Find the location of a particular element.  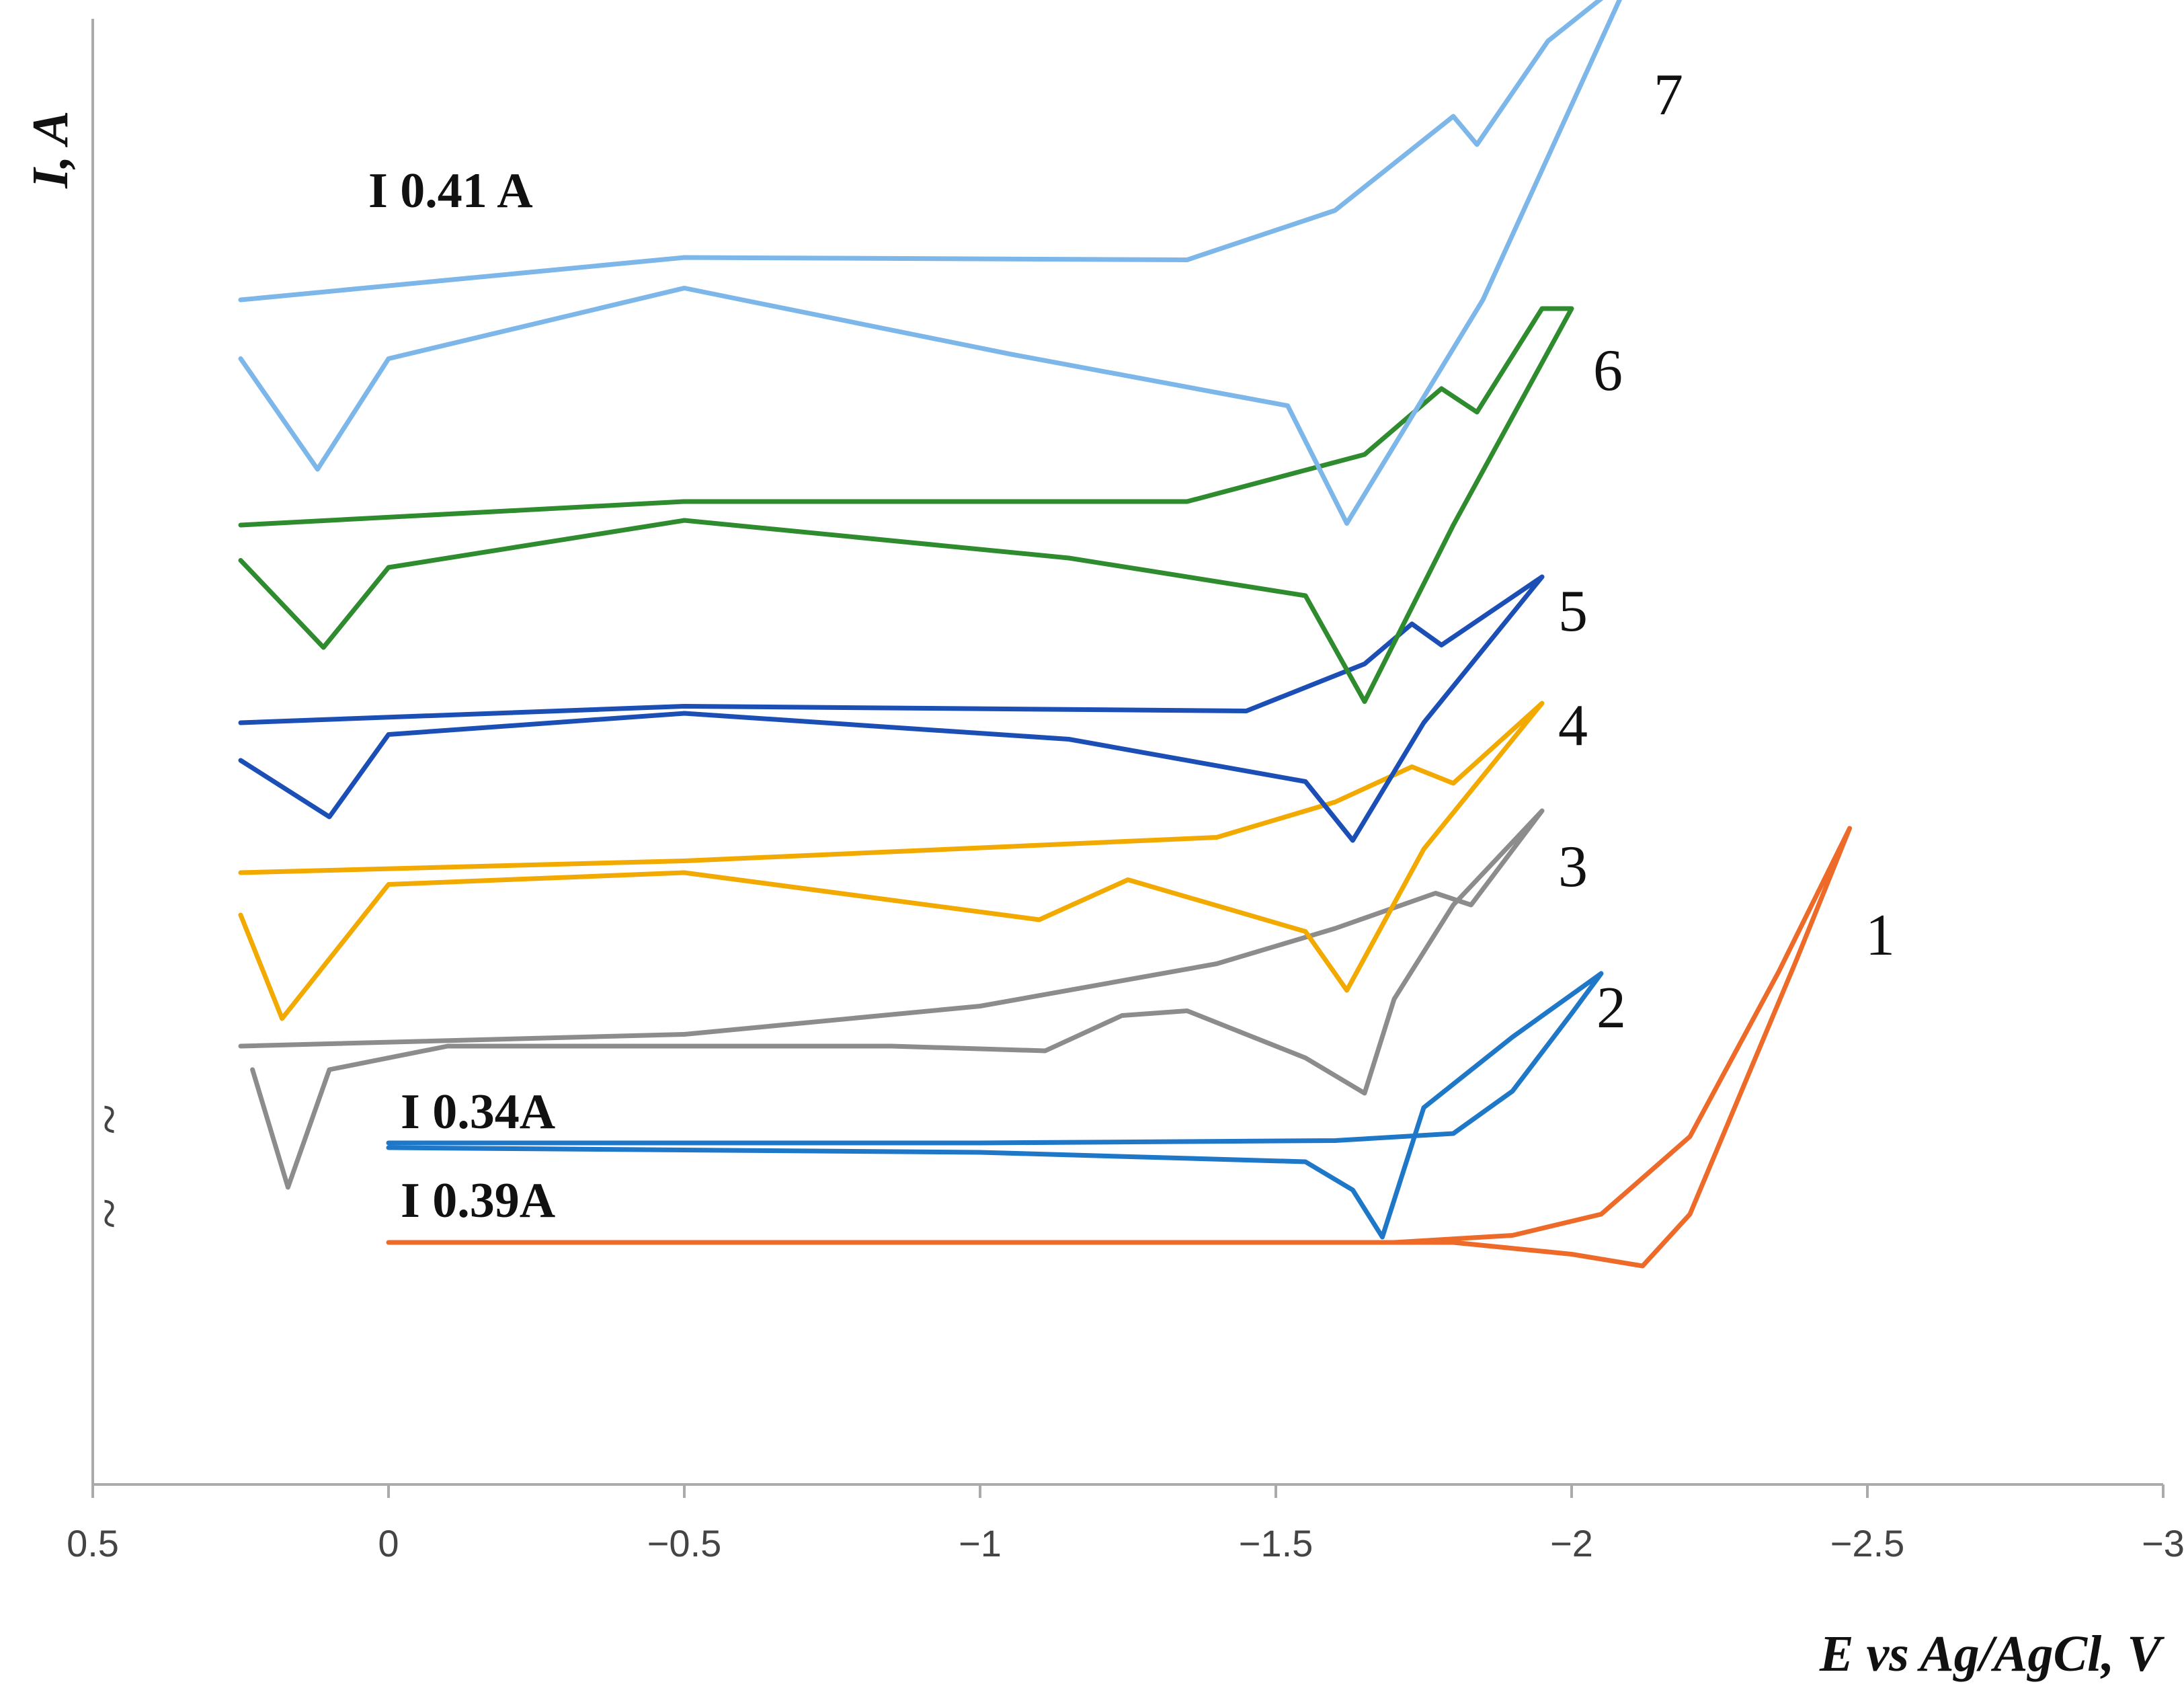

x-tick-label: −1.5 is located at coordinates (1276, 1543).